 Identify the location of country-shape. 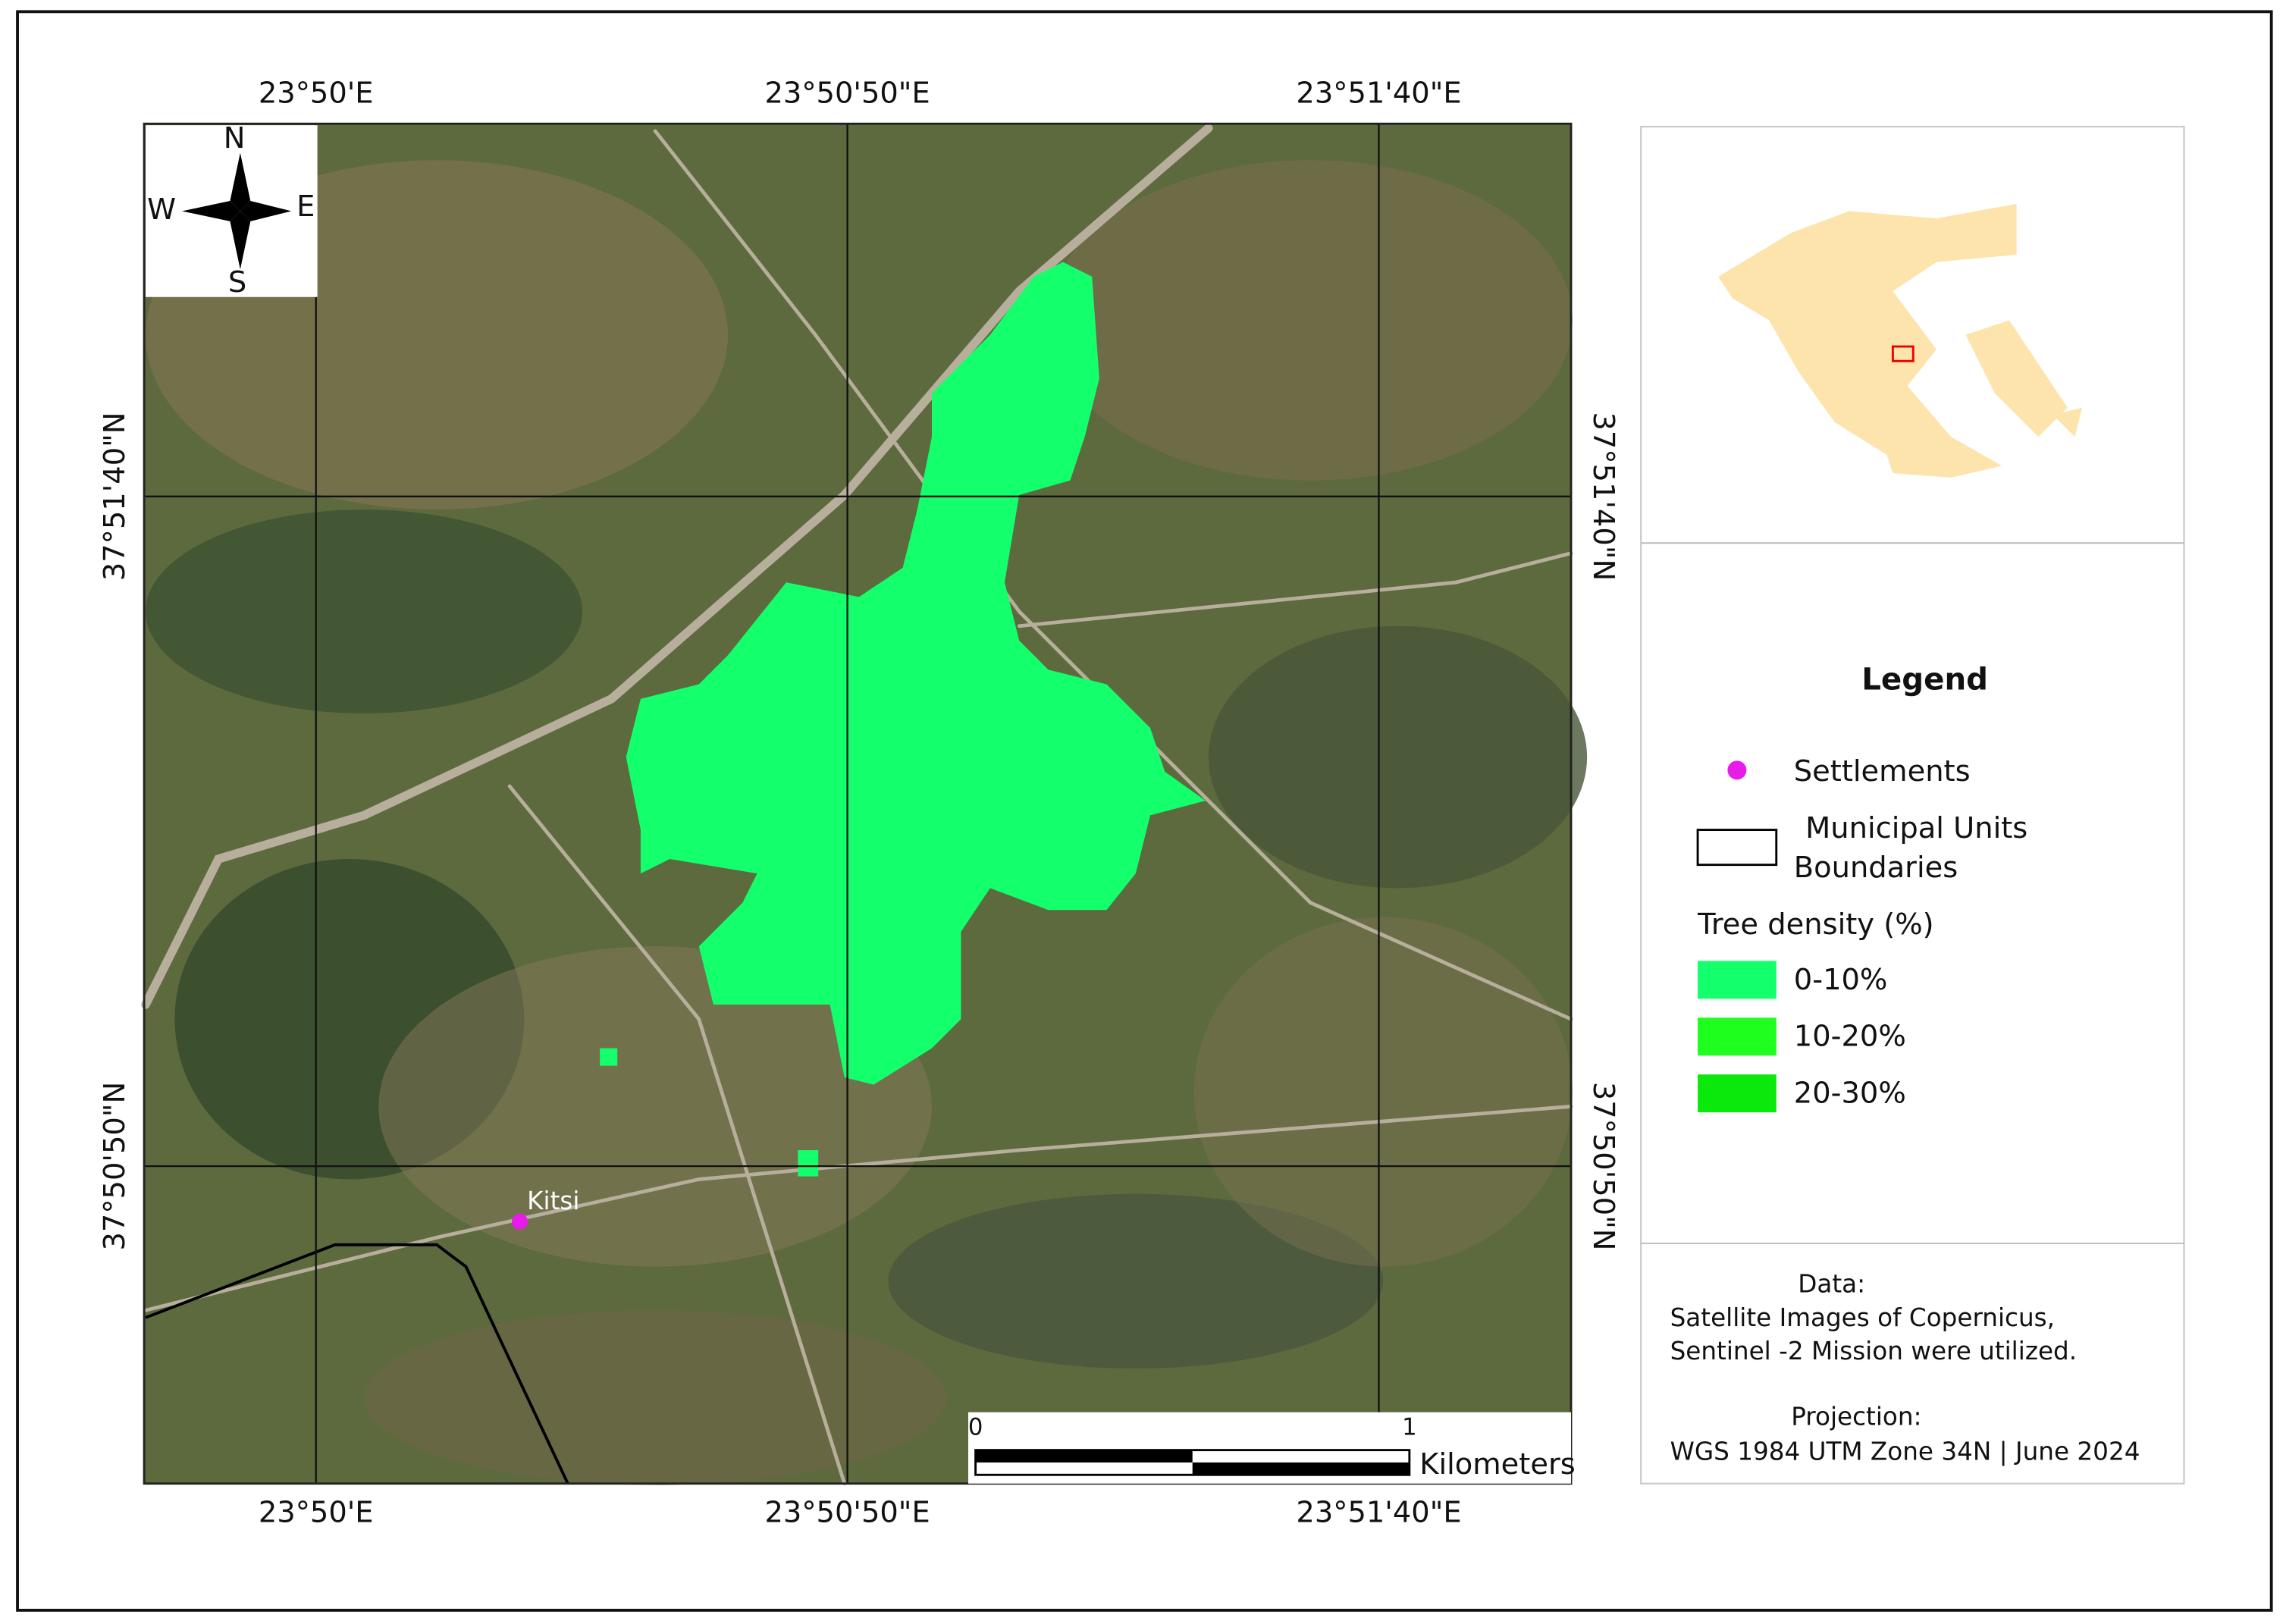
(1867, 331).